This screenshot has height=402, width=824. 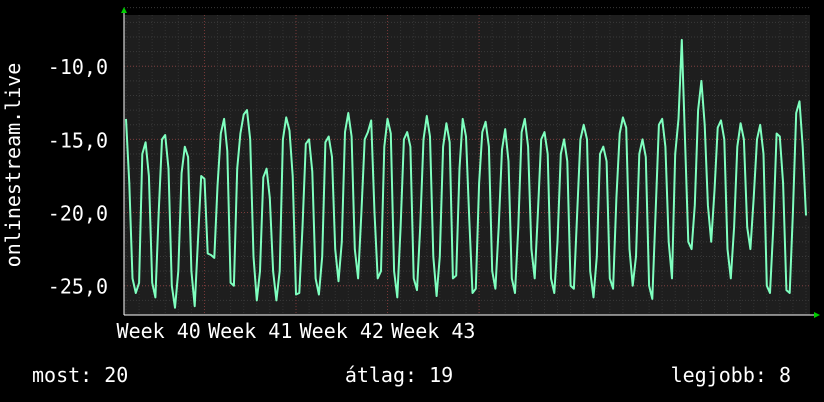 What do you see at coordinates (78, 287) in the screenshot?
I see `y-tick-label: -25,0` at bounding box center [78, 287].